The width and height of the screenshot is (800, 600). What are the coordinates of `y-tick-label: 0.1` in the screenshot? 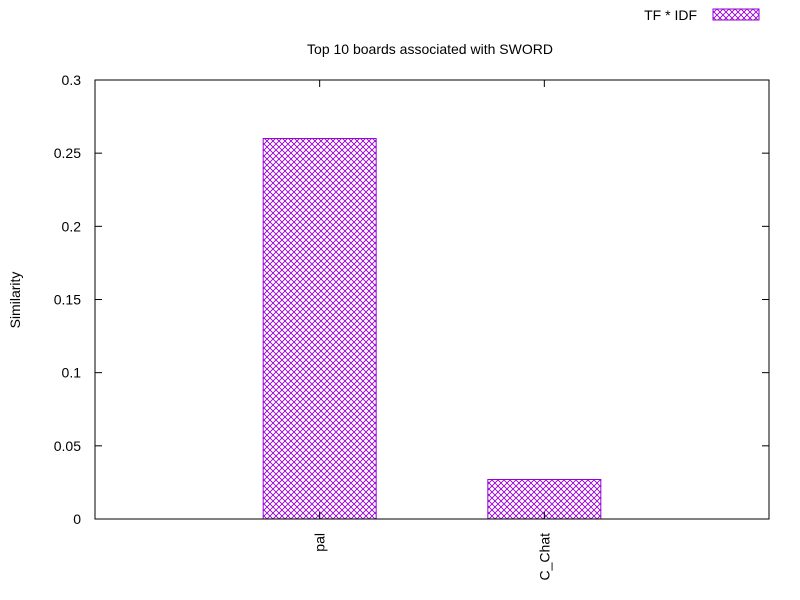 It's located at (72, 373).